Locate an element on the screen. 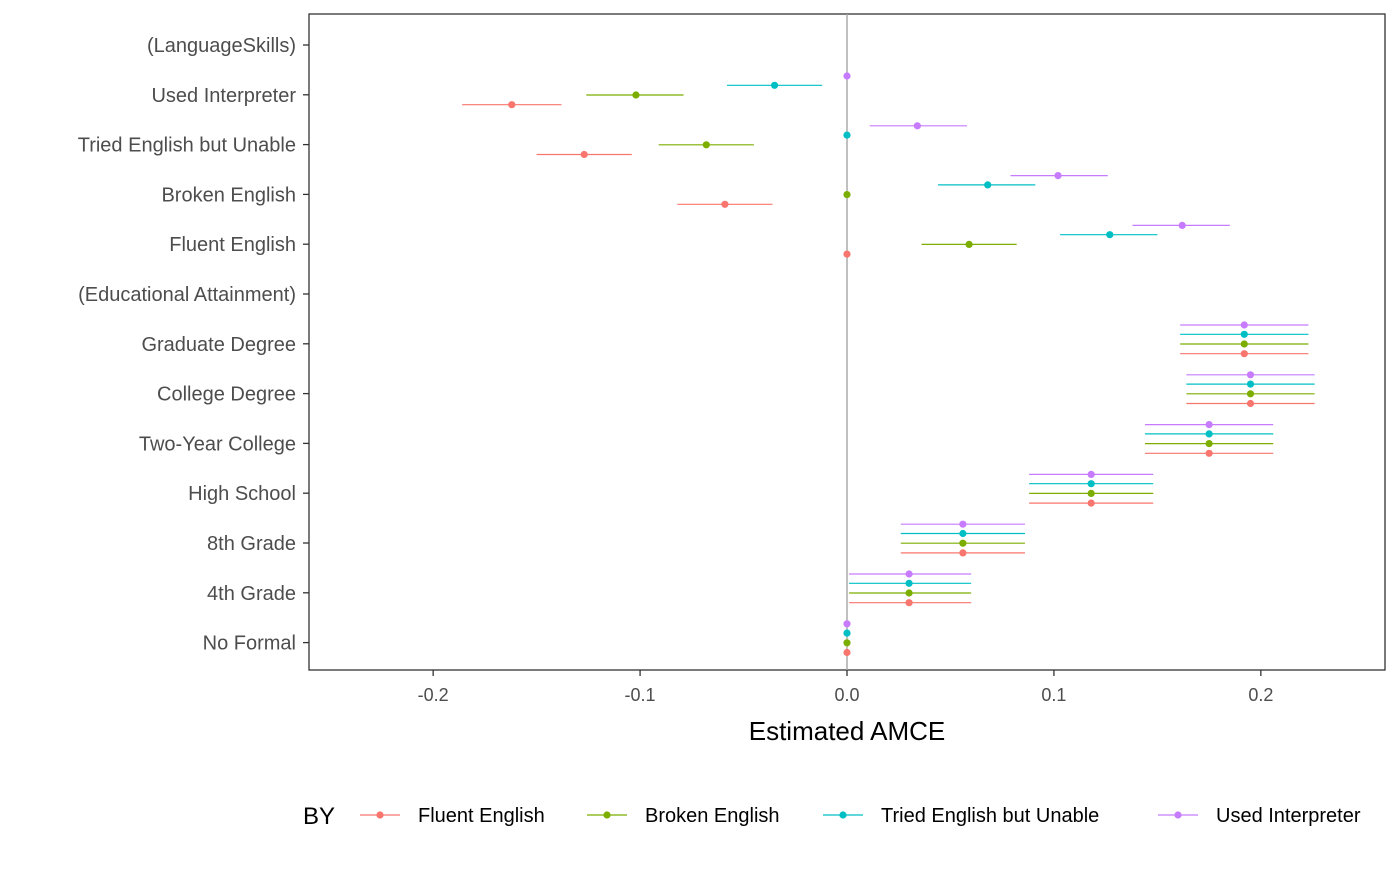 The image size is (1400, 871). x-tick-label: -0.2 is located at coordinates (433, 695).